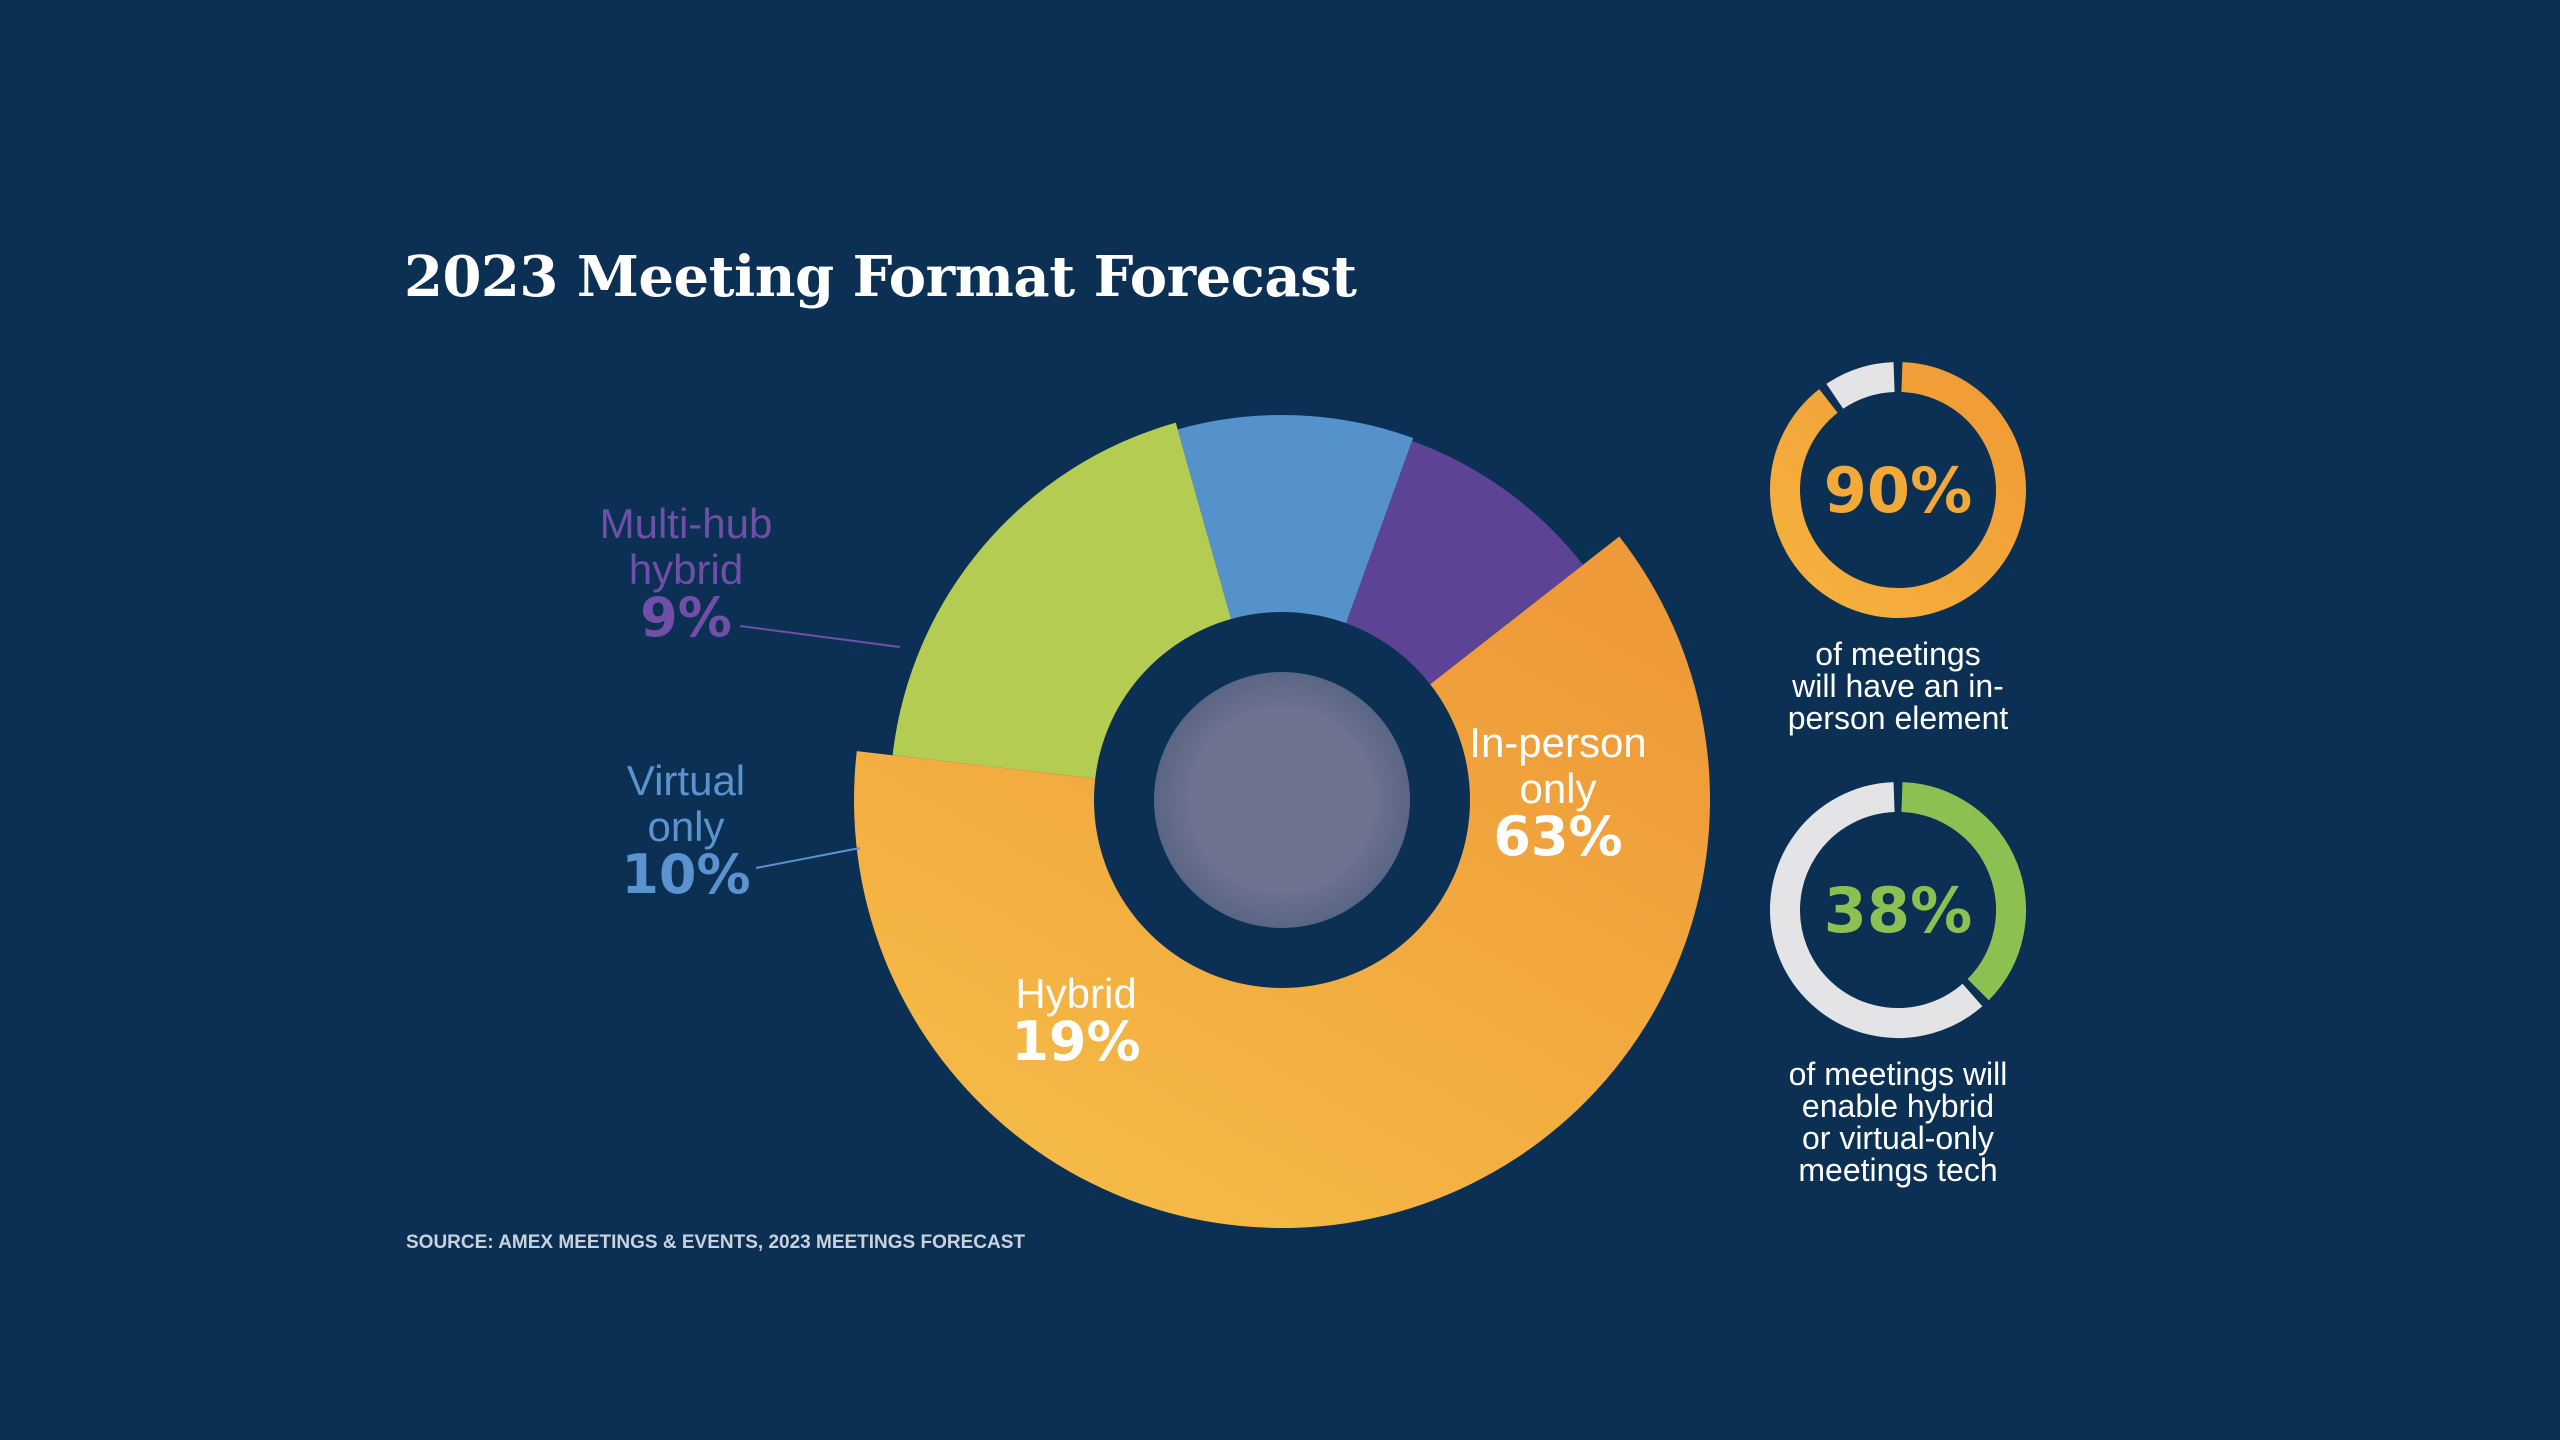 The height and width of the screenshot is (1440, 2560). Describe the element at coordinates (1465, 562) in the screenshot. I see `donut-slice-multi-hub-hybrid` at that location.